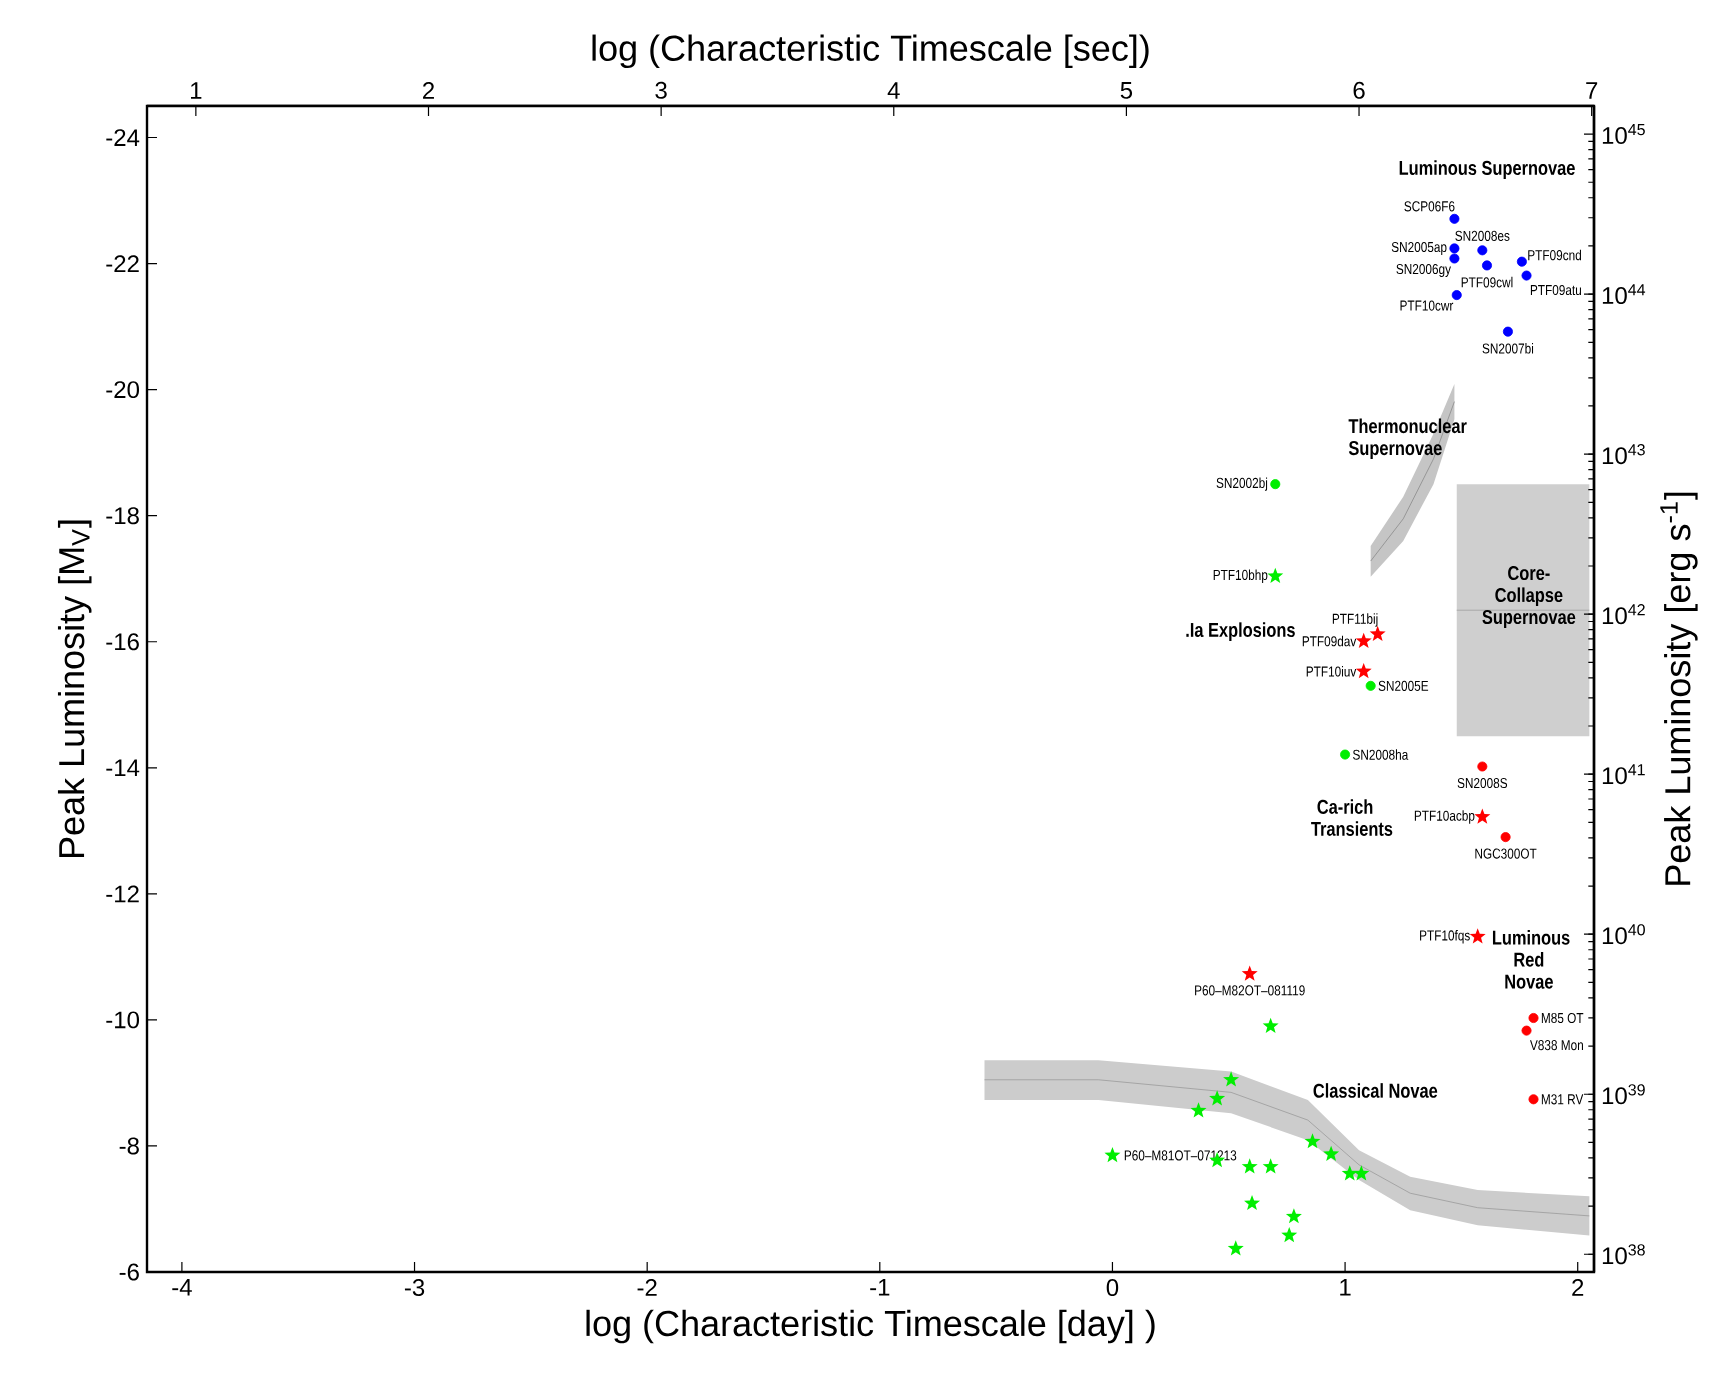 The image size is (1710, 1376). What do you see at coordinates (182, 1287) in the screenshot?
I see `x-tick-label: -4` at bounding box center [182, 1287].